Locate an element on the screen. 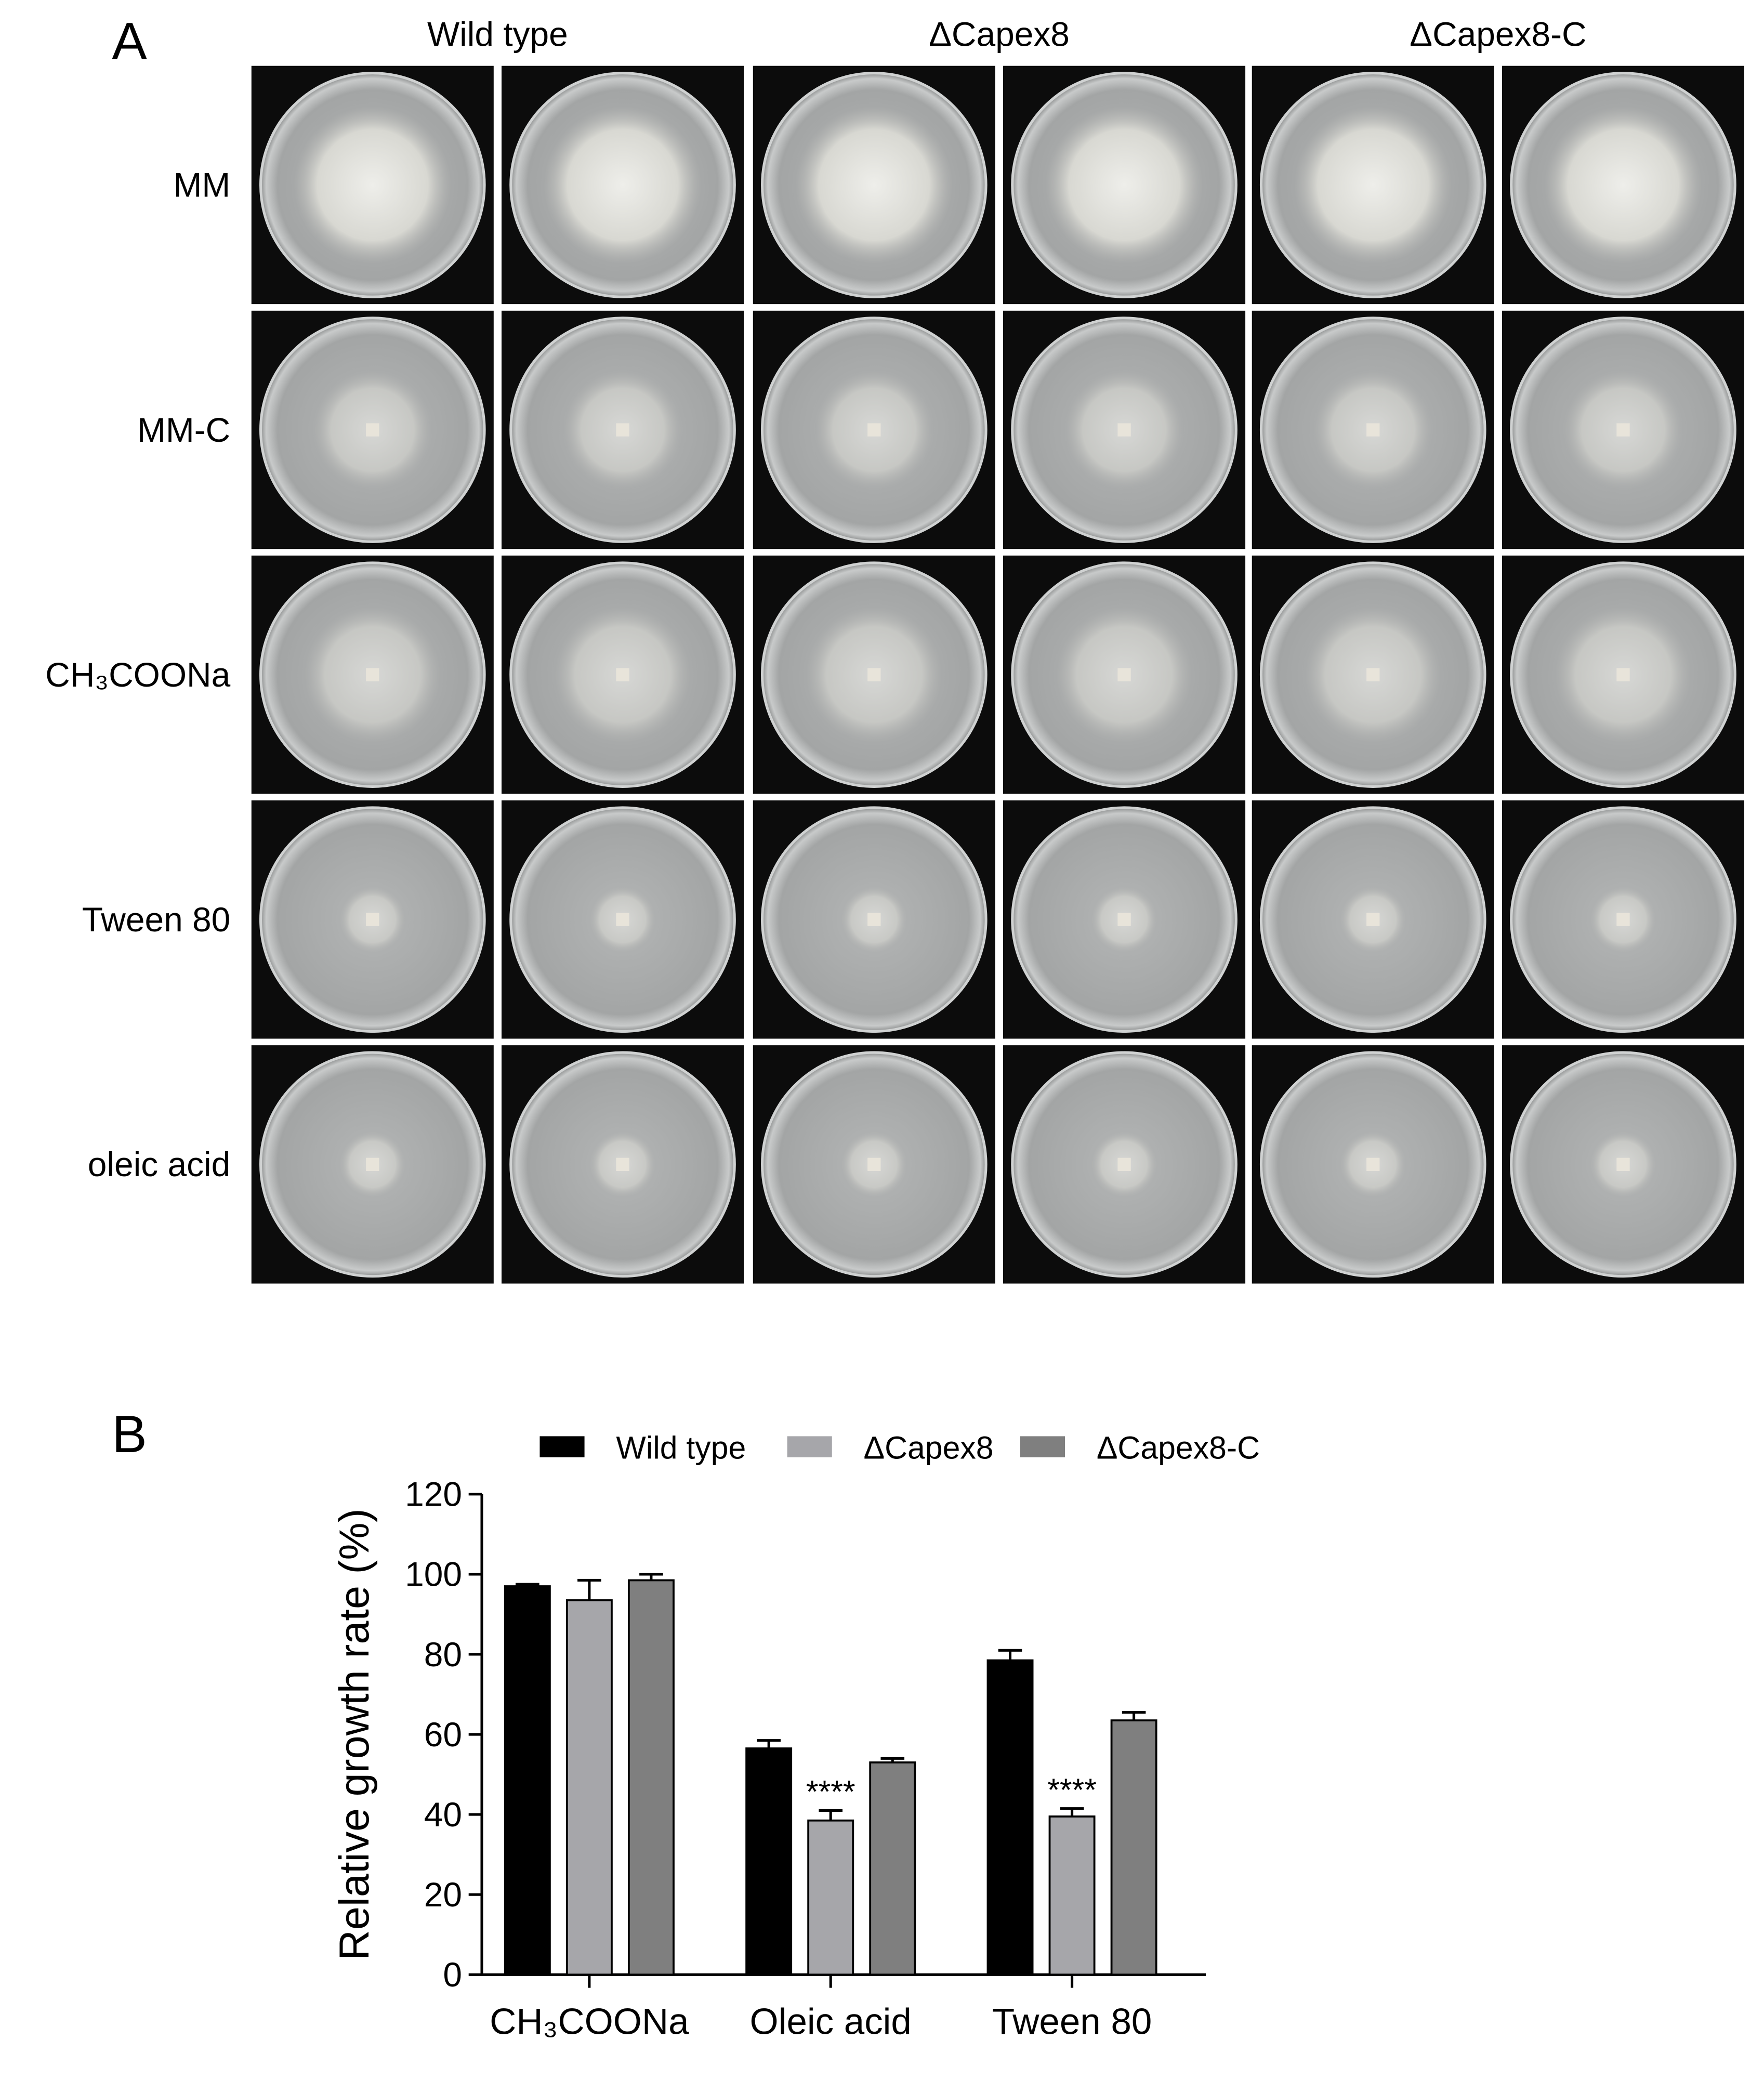  x-tick-label: Oleic acid is located at coordinates (831, 2021).